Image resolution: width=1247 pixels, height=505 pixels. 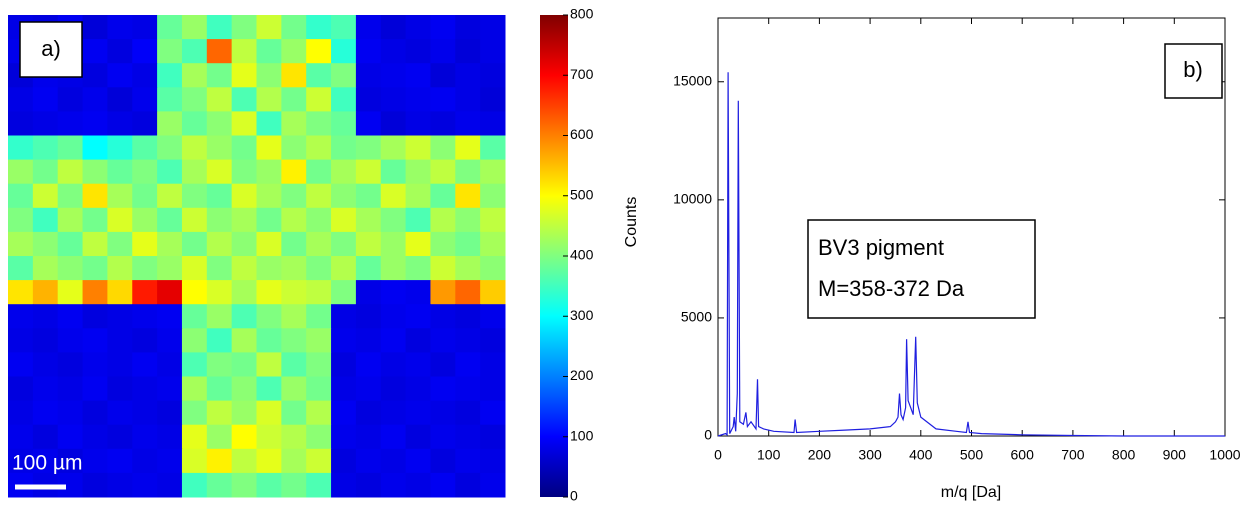 What do you see at coordinates (696, 317) in the screenshot?
I see `y-tick-label: 5000` at bounding box center [696, 317].